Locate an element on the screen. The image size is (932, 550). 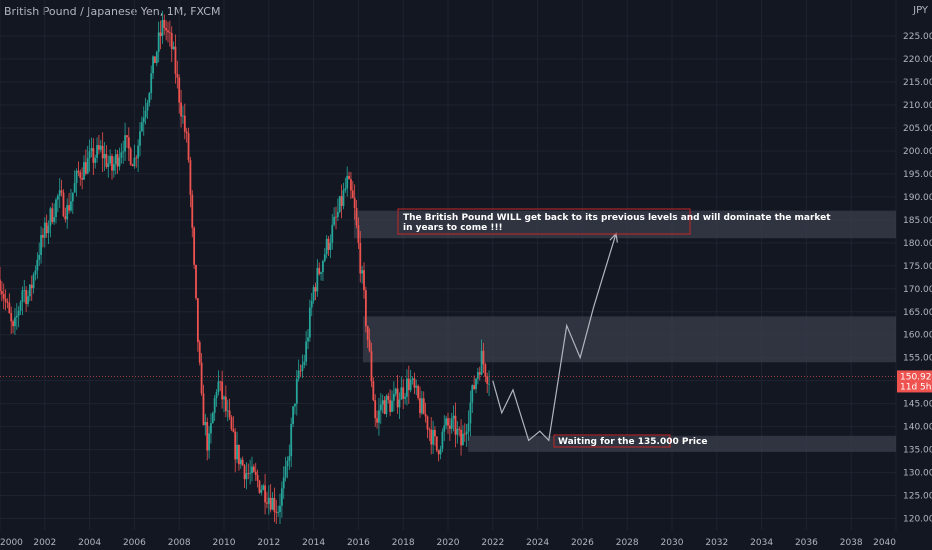
x-tick-label: 2010 is located at coordinates (224, 543).